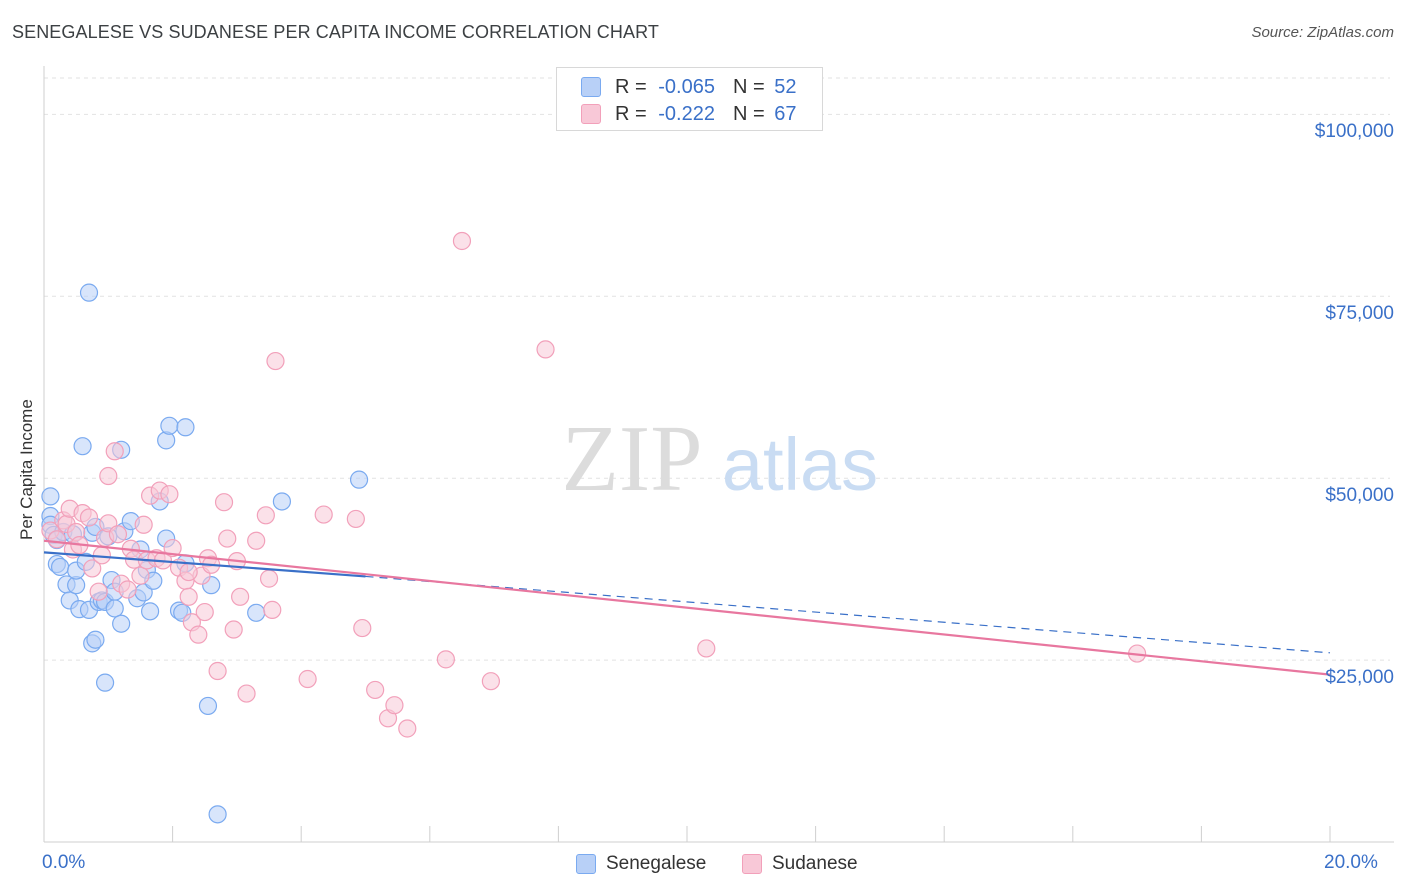 This screenshot has height=892, width=1406. I want to click on legend-n-value: 52, so click(785, 86).